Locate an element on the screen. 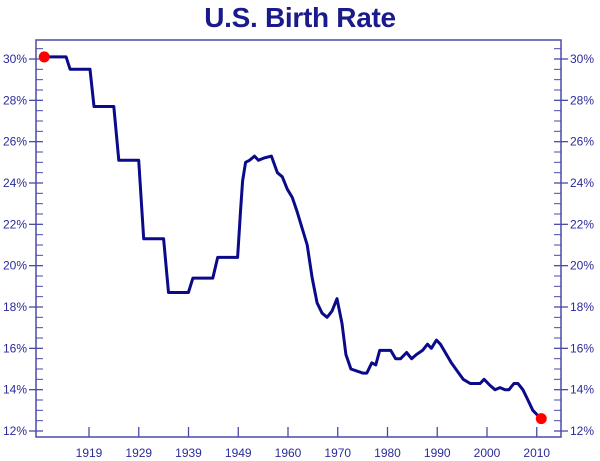 This screenshot has height=461, width=600. x-tick-label: 1980 is located at coordinates (387, 453).